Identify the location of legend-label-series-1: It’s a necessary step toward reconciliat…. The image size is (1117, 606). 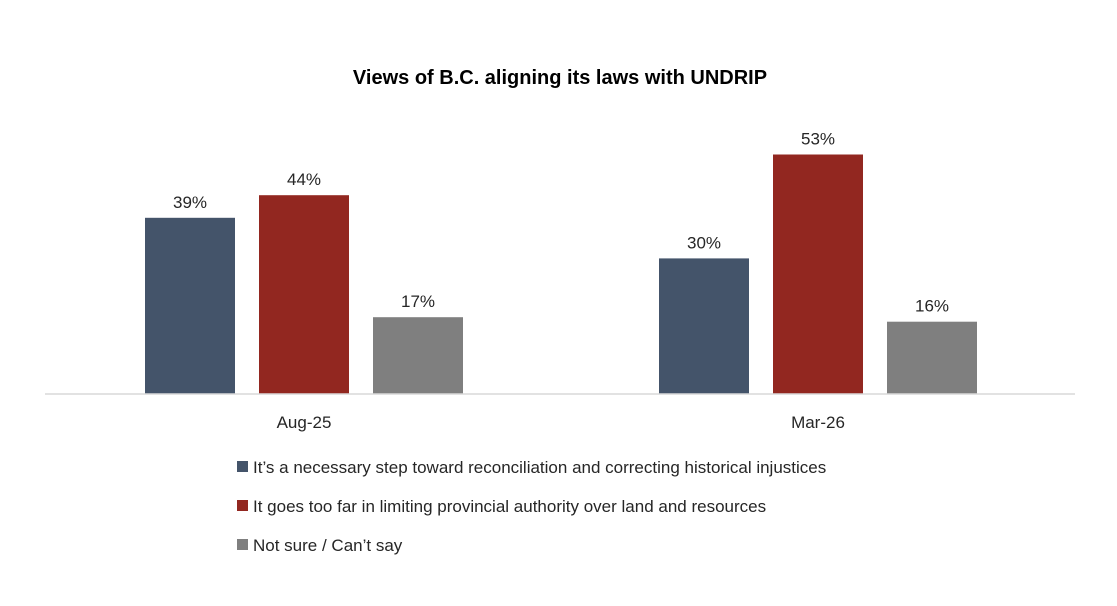
(539, 467).